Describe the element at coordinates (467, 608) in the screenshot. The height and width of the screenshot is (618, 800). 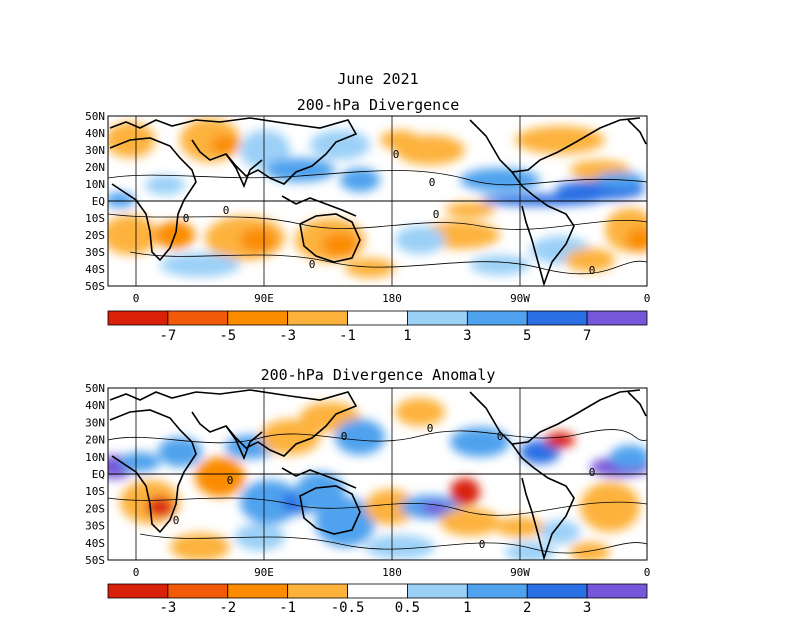
I see `colorbar-label: 1` at that location.